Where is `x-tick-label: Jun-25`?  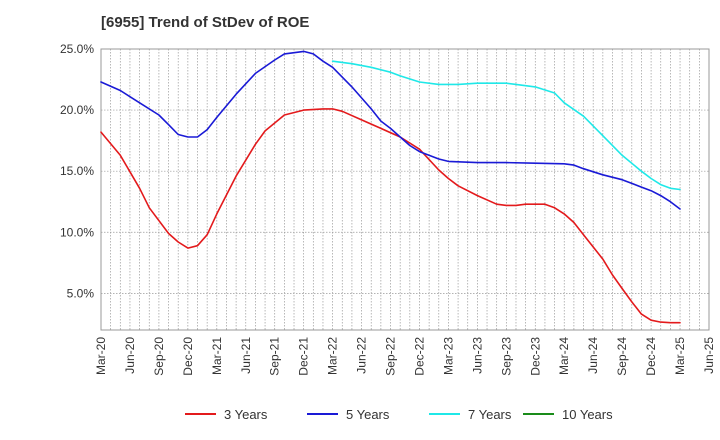 x-tick-label: Jun-25 is located at coordinates (709, 355).